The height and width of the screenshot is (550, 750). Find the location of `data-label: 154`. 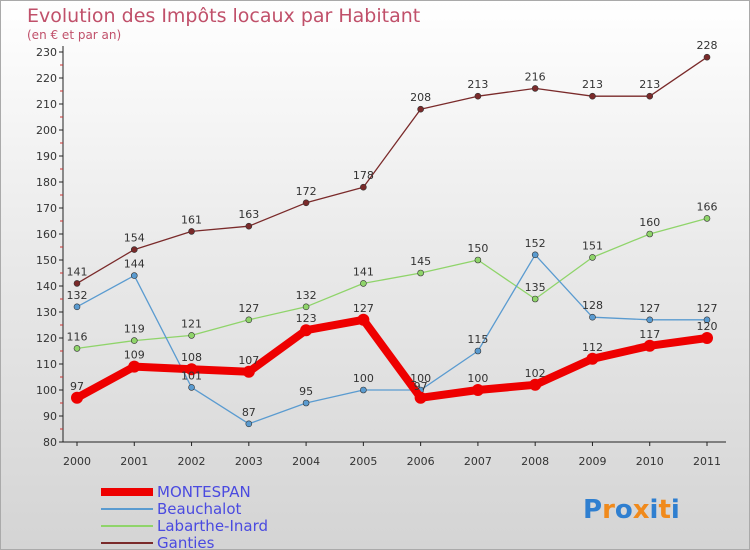

data-label: 154 is located at coordinates (134, 238).